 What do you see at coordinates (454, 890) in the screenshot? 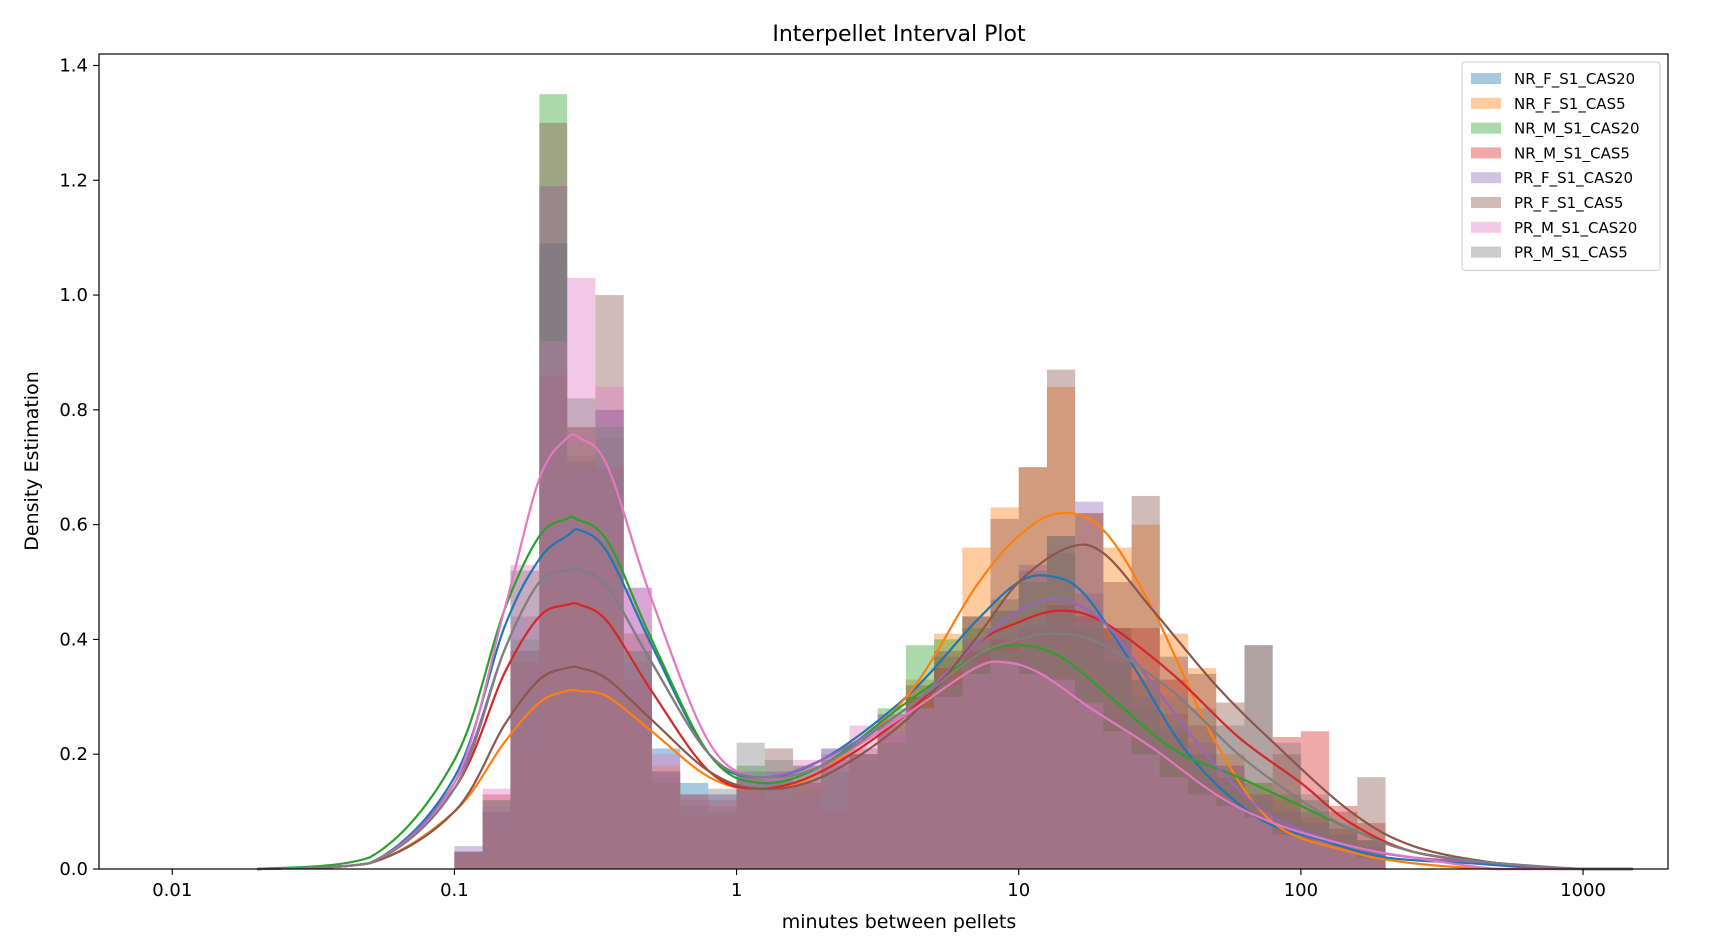
I see `x-tick-label: 0.1` at bounding box center [454, 890].